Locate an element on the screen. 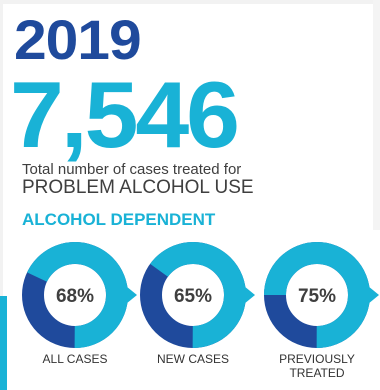 The width and height of the screenshot is (380, 390). frame-left is located at coordinates (1, 195).